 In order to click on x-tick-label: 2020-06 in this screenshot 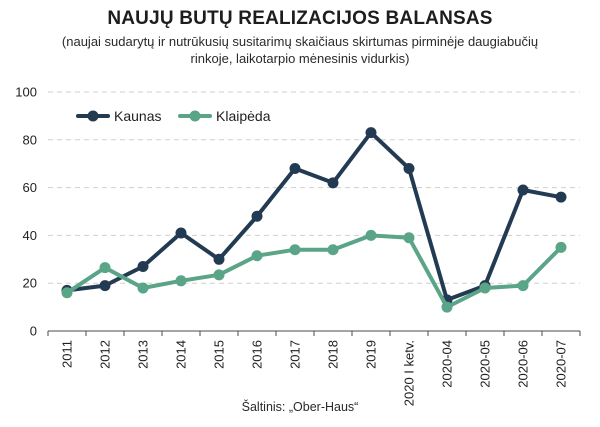, I will do `click(523, 364)`.